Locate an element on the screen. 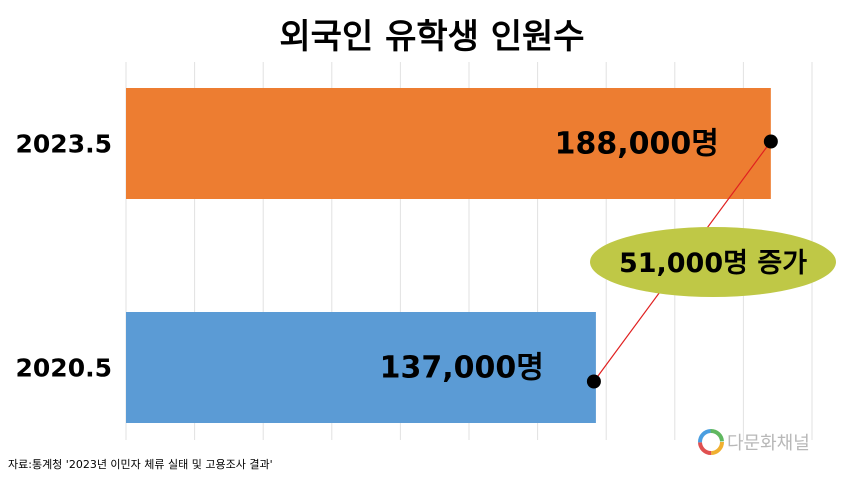 The image size is (850, 478). category-label: 2020.5 is located at coordinates (64, 368).